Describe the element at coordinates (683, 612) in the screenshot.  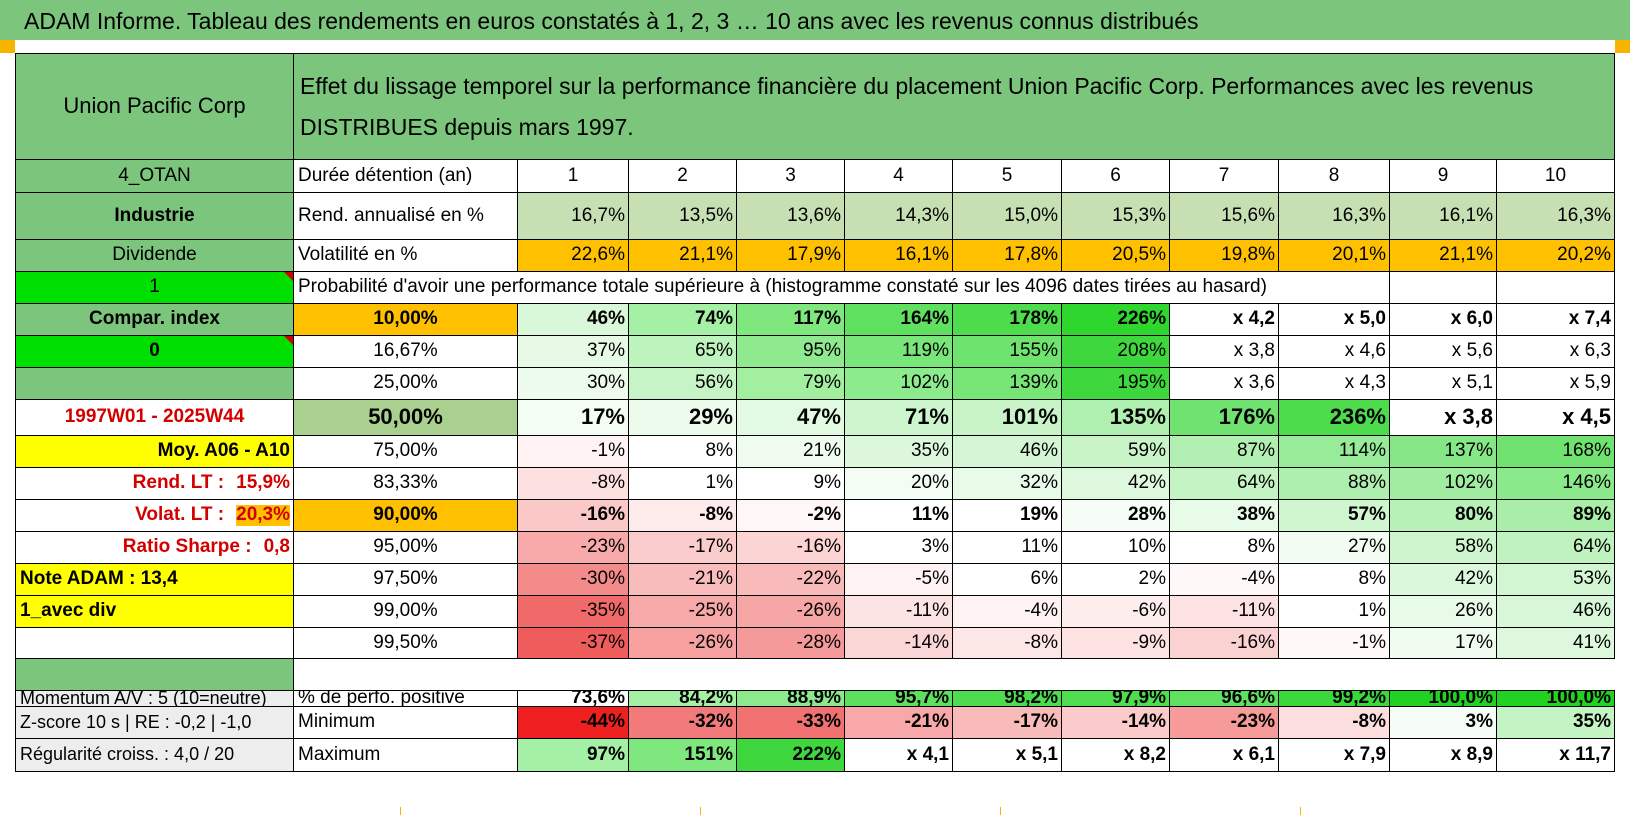
I see `probability-value: -25%` at that location.